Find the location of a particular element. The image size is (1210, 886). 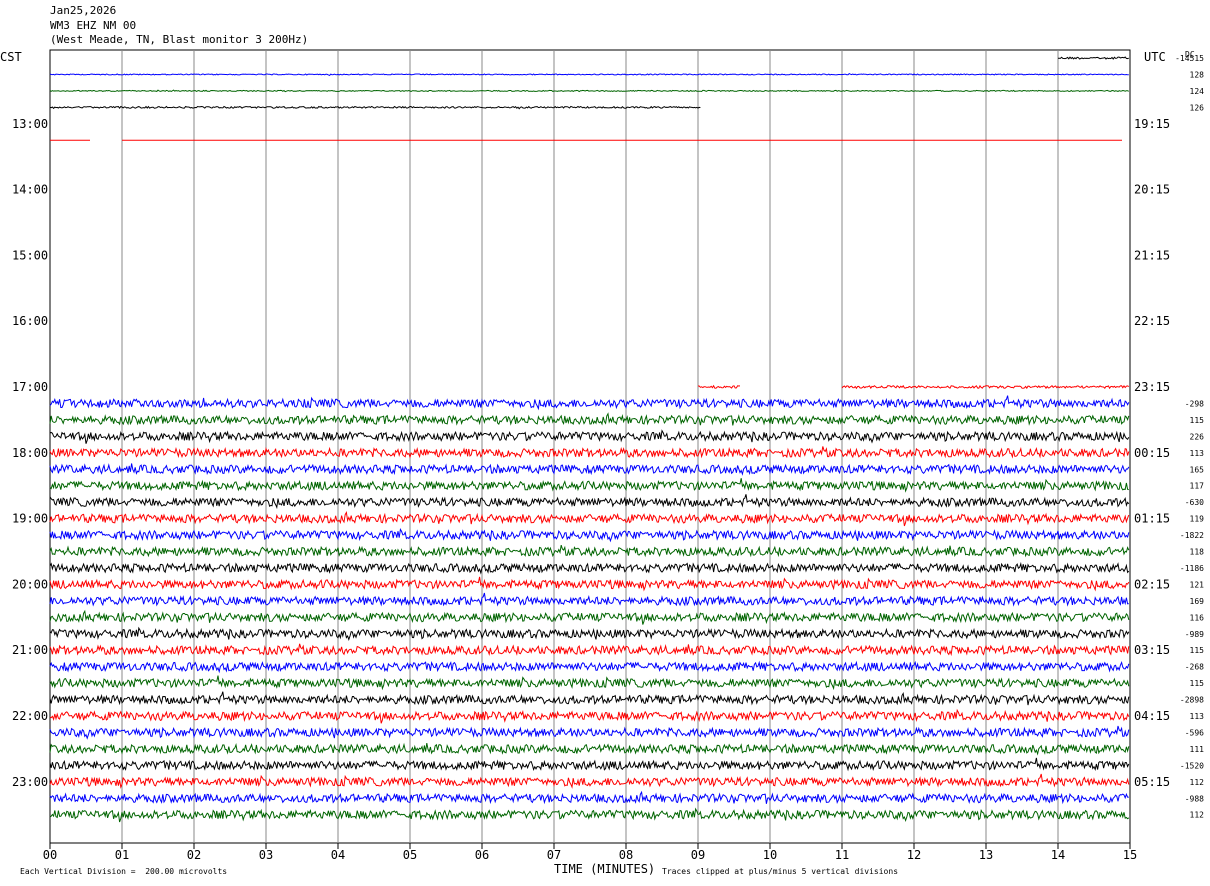

chart-location: (West Meade, TN, Blast monitor 3 200Hz) is located at coordinates (179, 39).